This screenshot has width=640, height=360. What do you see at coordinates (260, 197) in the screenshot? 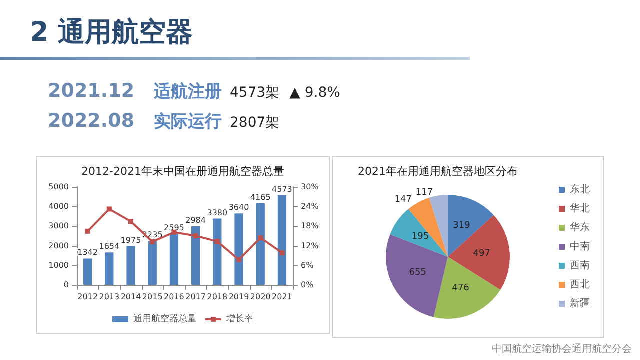
I see `data-label: 4165` at bounding box center [260, 197].